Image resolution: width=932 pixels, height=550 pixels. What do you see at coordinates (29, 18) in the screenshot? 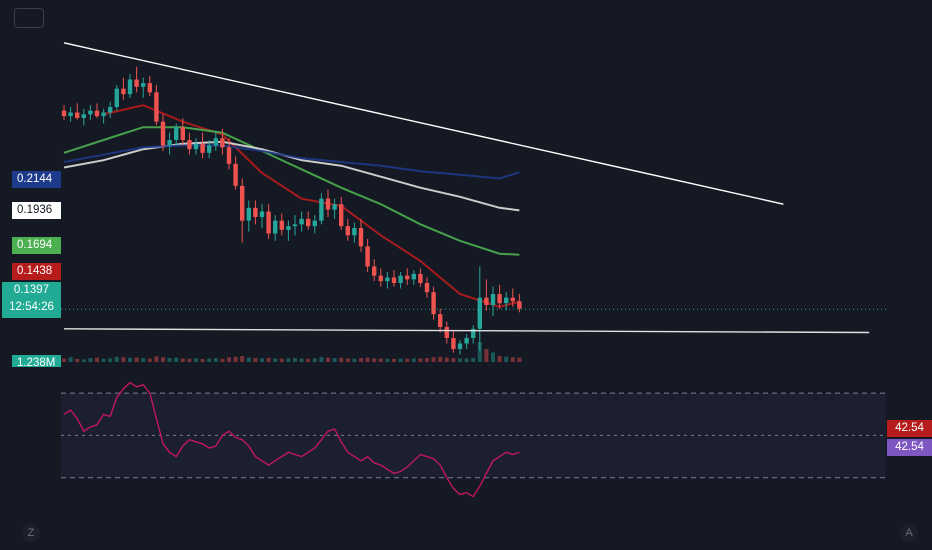
I see `chart-menu-button` at bounding box center [29, 18].